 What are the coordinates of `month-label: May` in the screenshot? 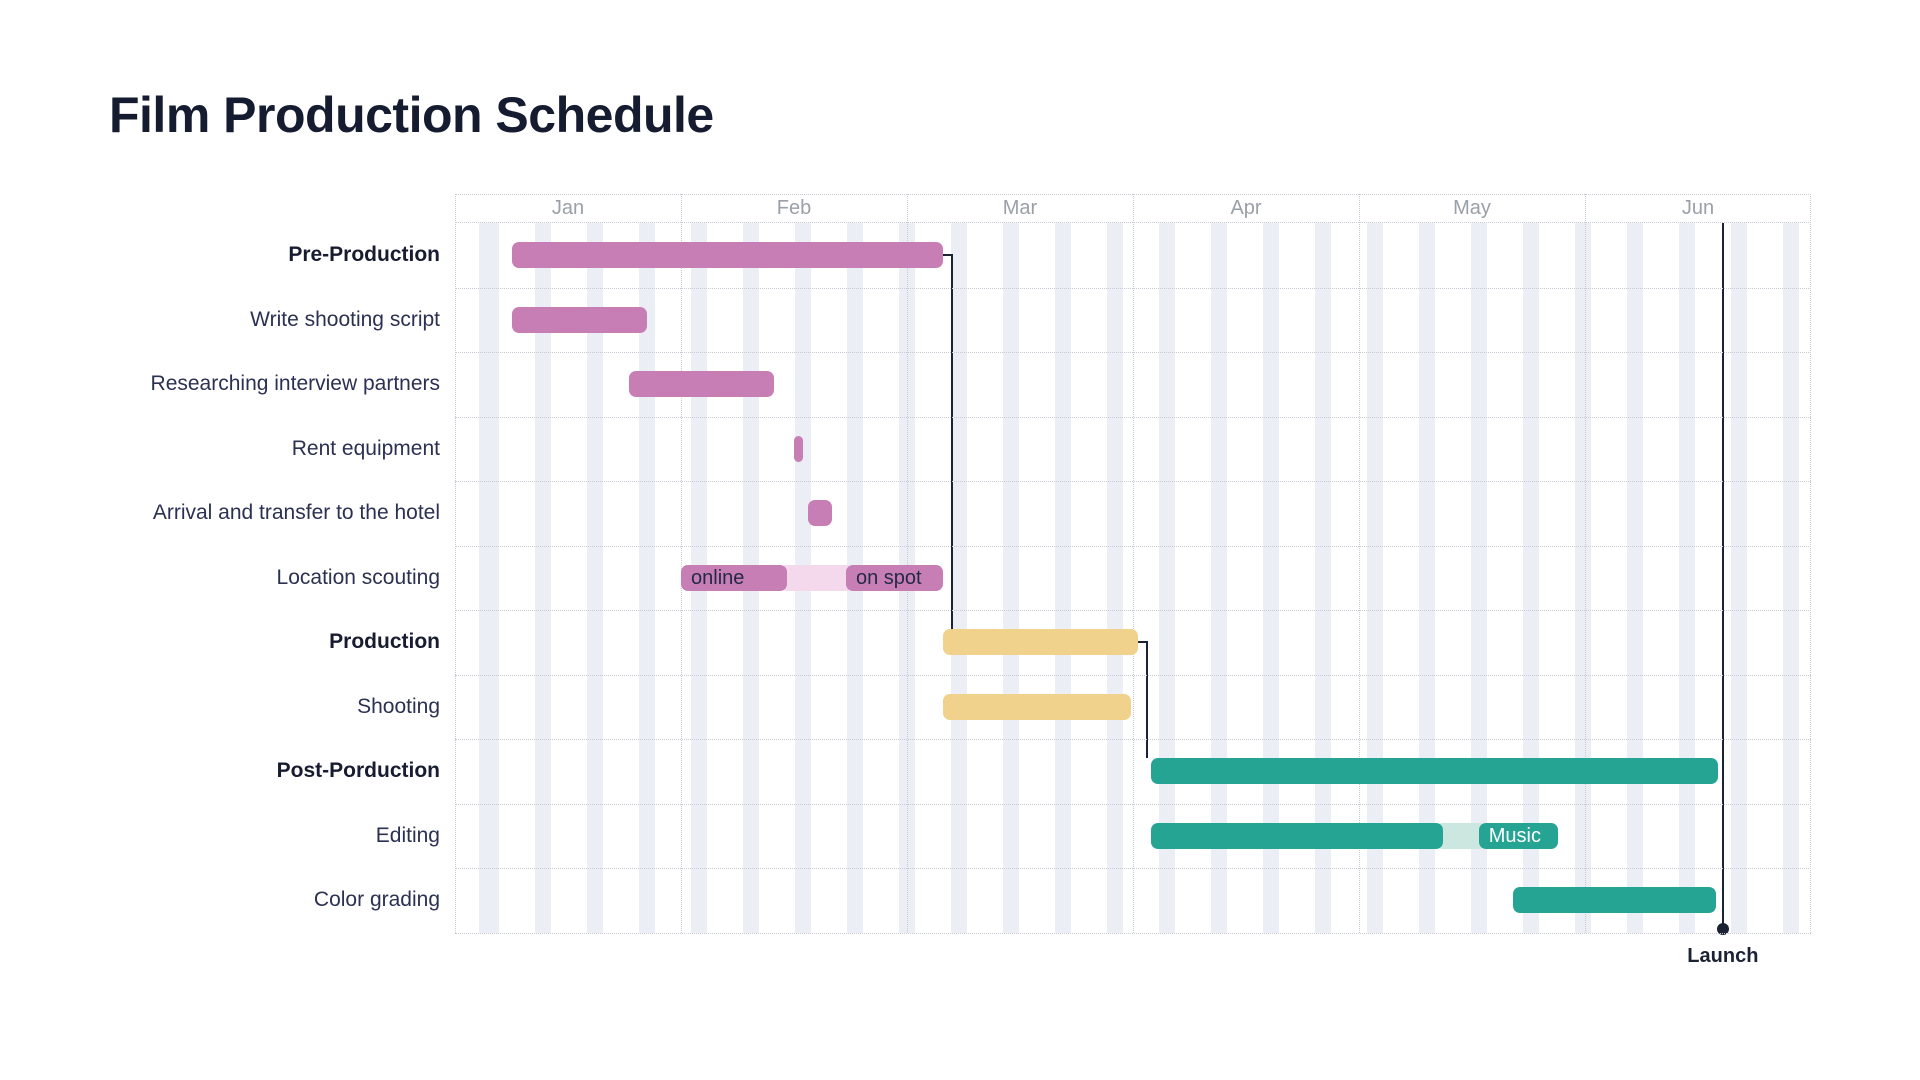 It's located at (1472, 208).